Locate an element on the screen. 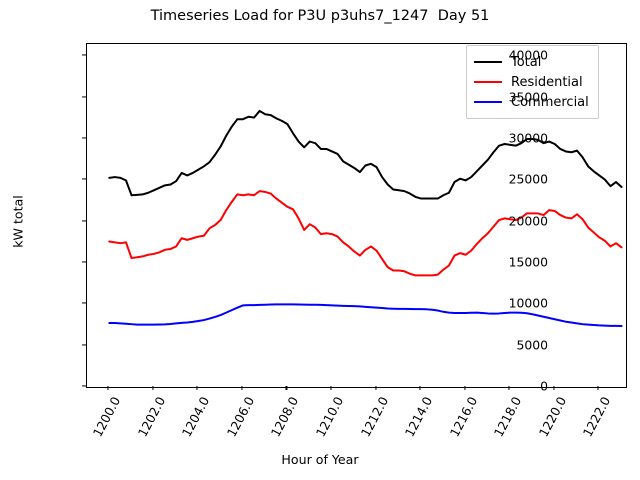  legend-swatch-commercial is located at coordinates (488, 102).